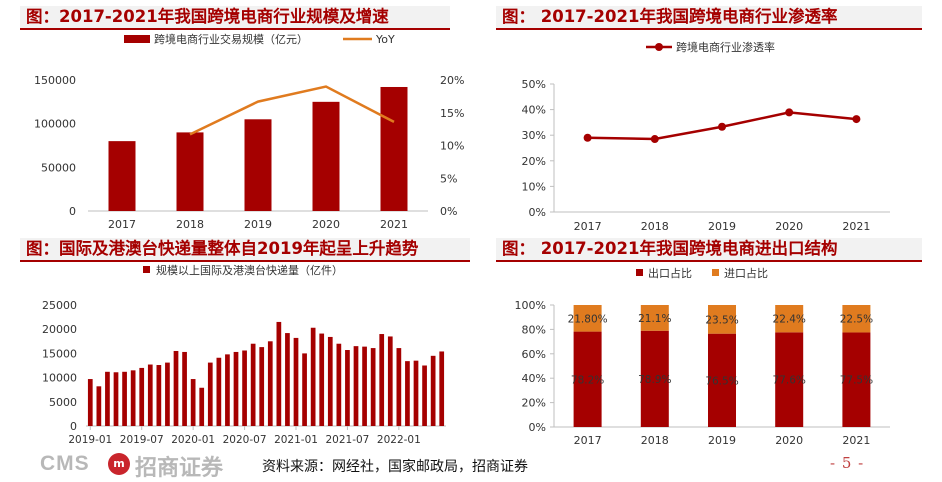 The image size is (942, 482). What do you see at coordinates (73, 426) in the screenshot?
I see `chart3-ytick: 0` at bounding box center [73, 426].